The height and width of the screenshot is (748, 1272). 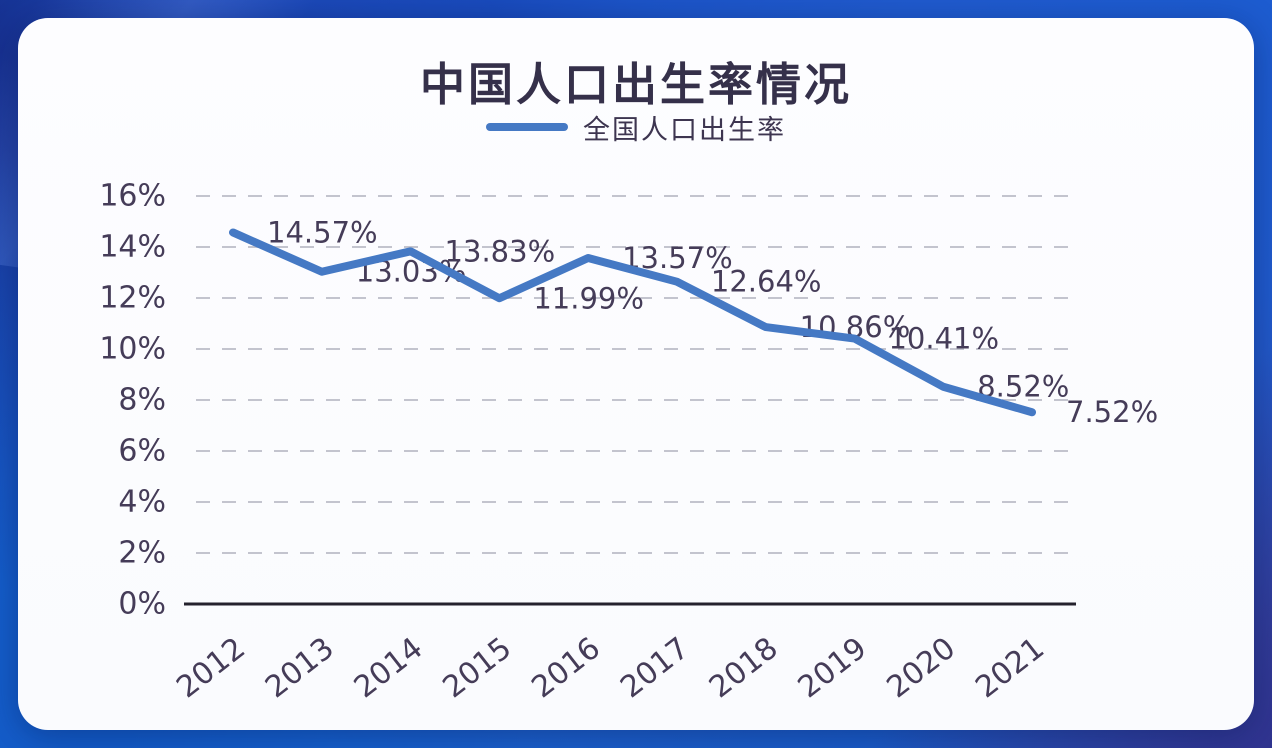 I want to click on x-tick-label: 2016, so click(x=566, y=668).